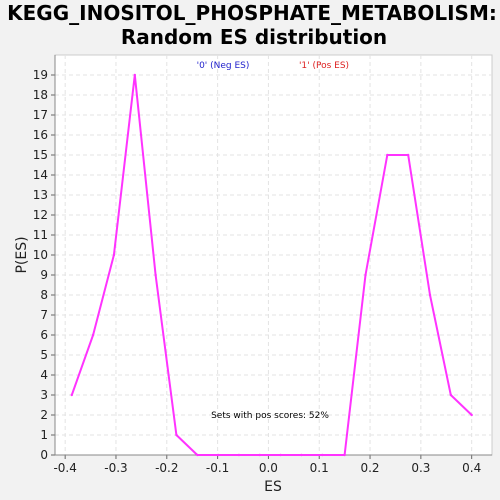 Image resolution: width=500 pixels, height=500 pixels. Describe the element at coordinates (40, 255) in the screenshot. I see `y-tick-label: 10` at that location.